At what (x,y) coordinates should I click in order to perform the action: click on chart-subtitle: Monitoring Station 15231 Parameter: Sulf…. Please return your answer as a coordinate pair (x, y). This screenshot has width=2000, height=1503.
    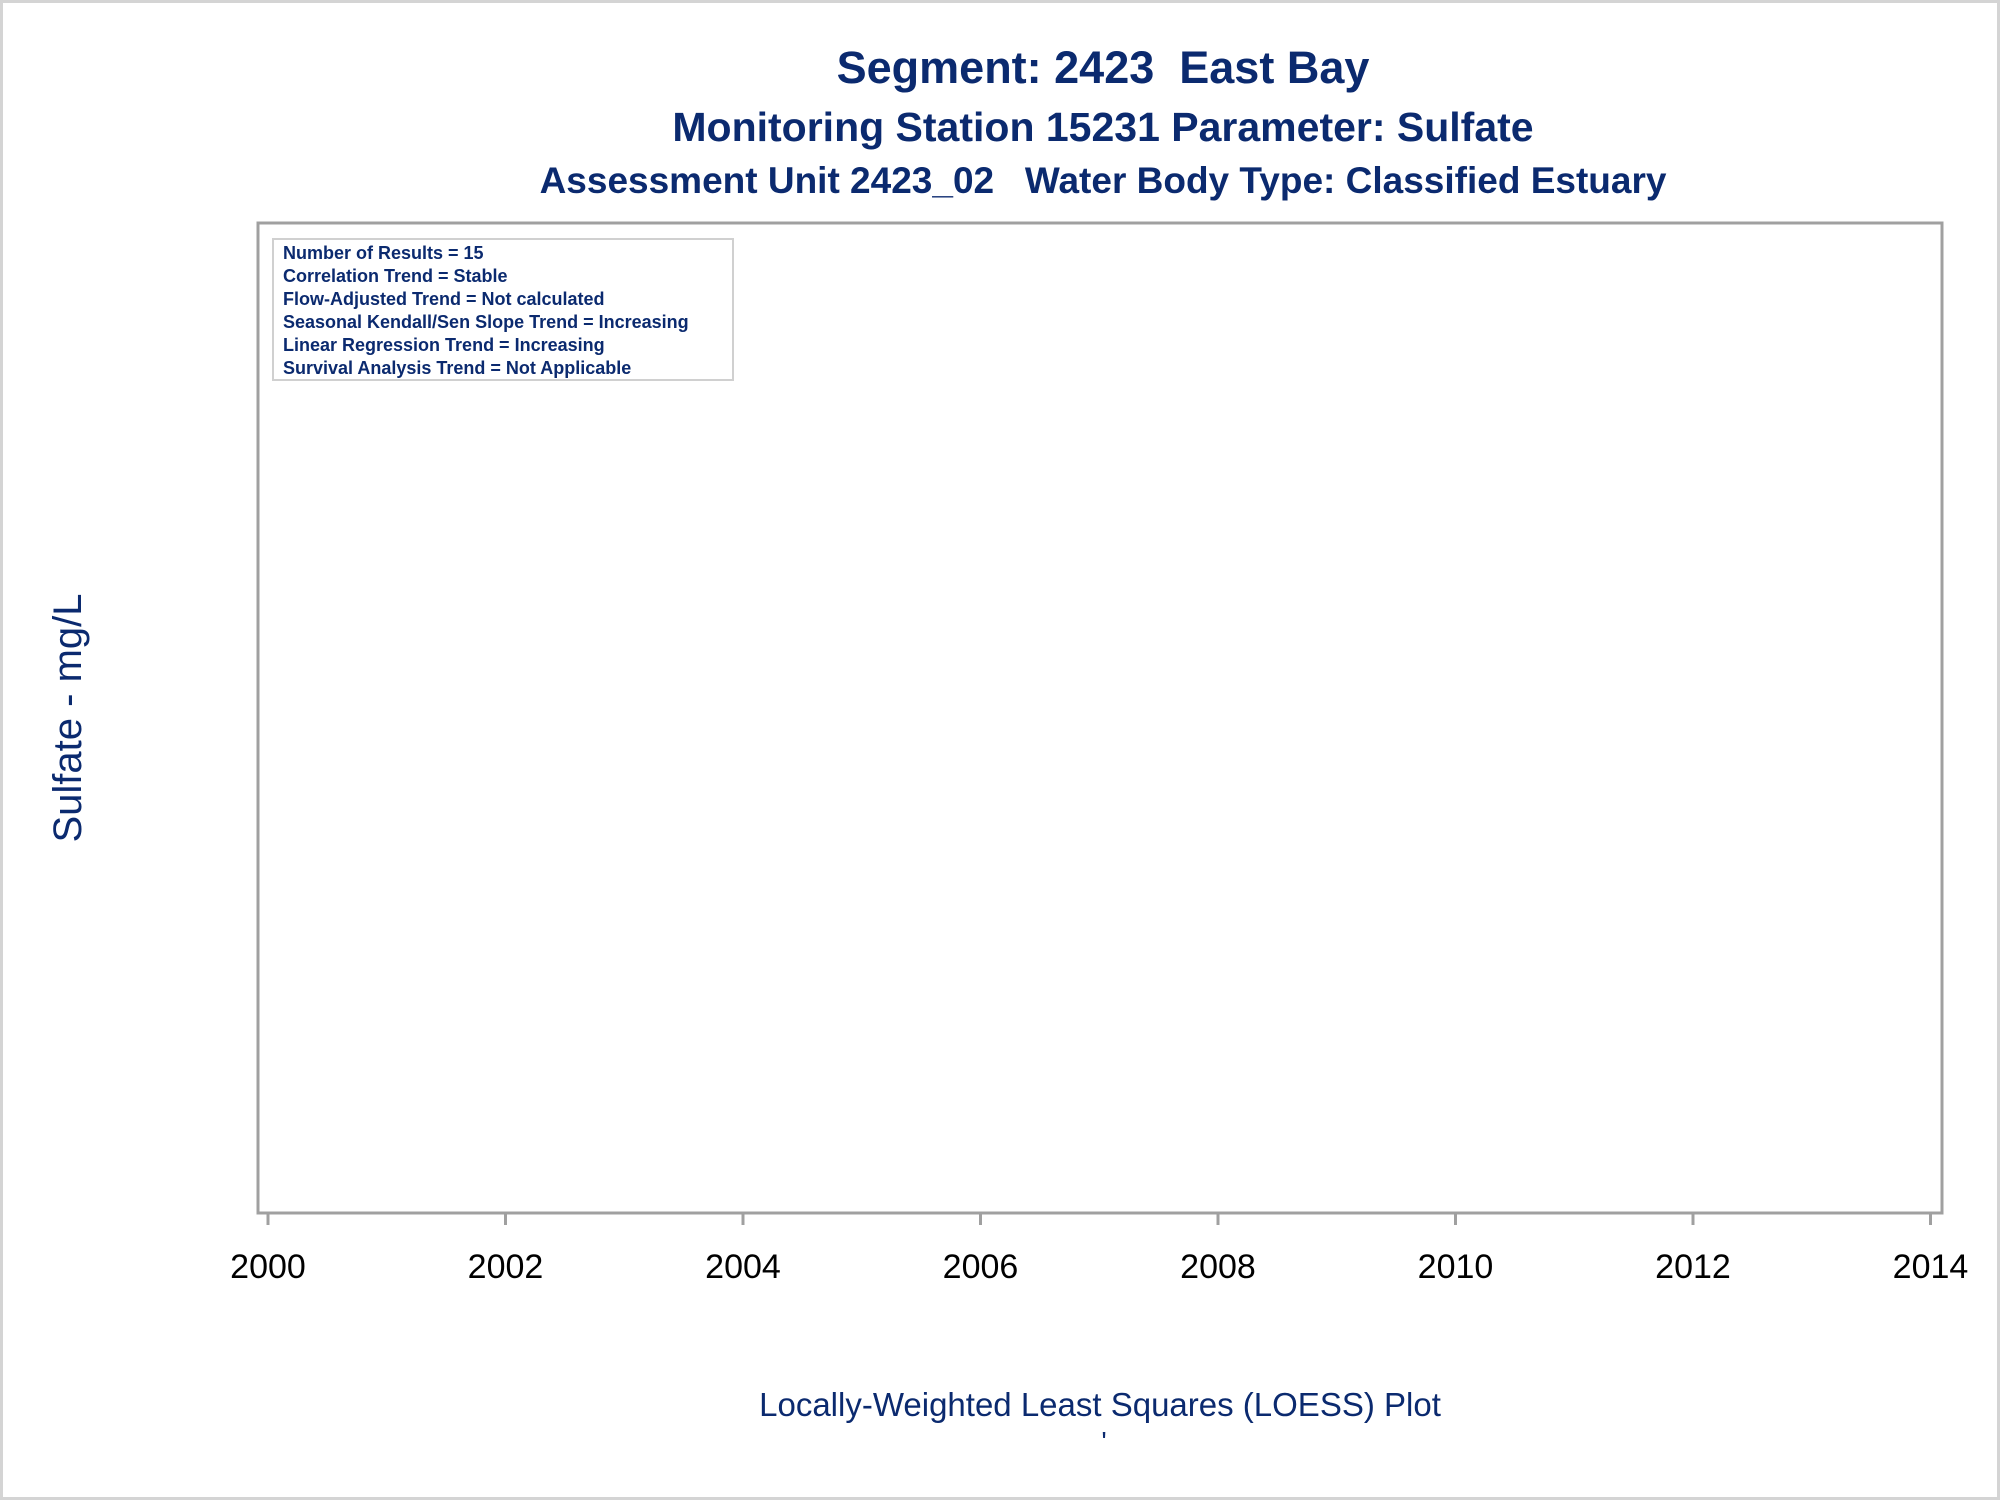
    Looking at the image, I should click on (1102, 127).